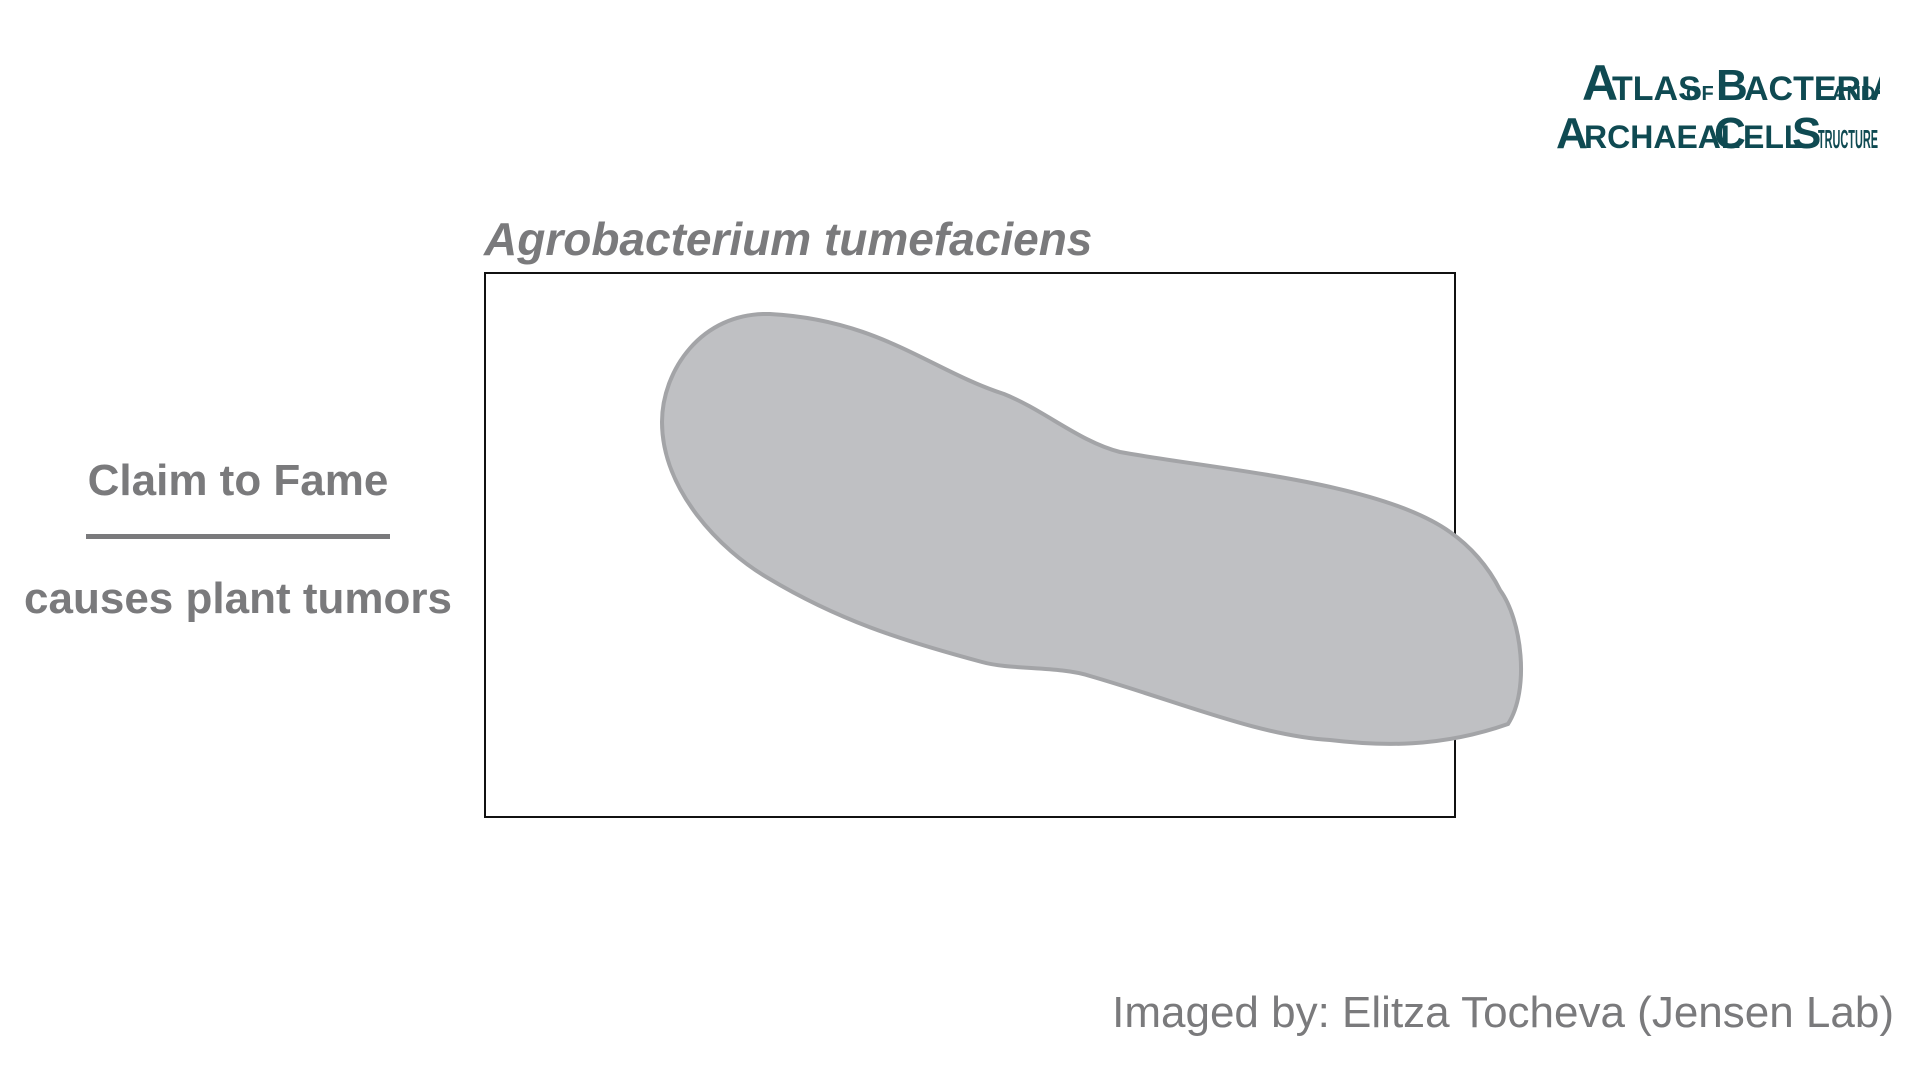  What do you see at coordinates (1700, 94) in the screenshot?
I see `logo-word-of: OF` at bounding box center [1700, 94].